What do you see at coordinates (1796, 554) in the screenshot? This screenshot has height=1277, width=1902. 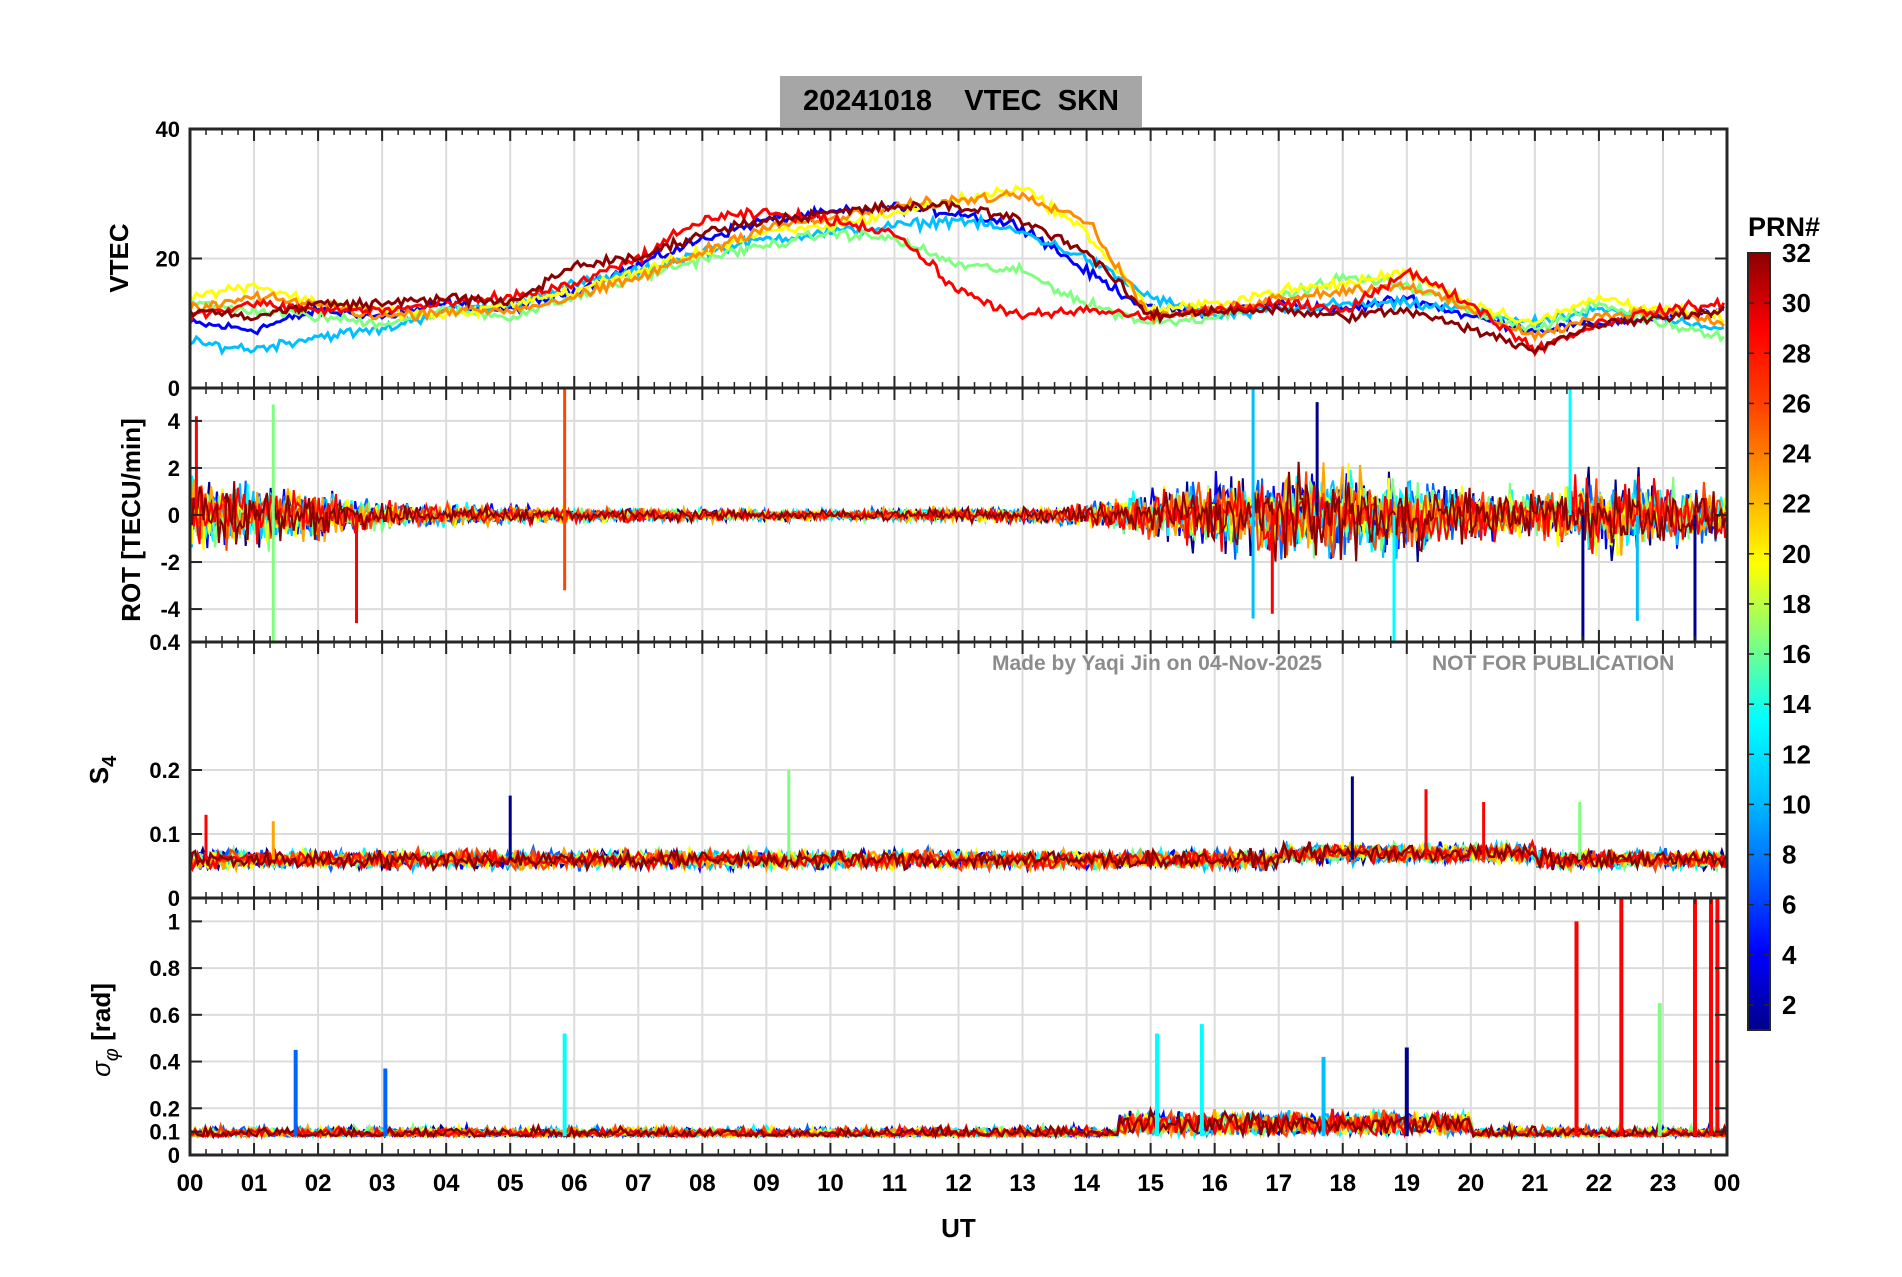 I see `colorbar-tick-label: 20` at bounding box center [1796, 554].